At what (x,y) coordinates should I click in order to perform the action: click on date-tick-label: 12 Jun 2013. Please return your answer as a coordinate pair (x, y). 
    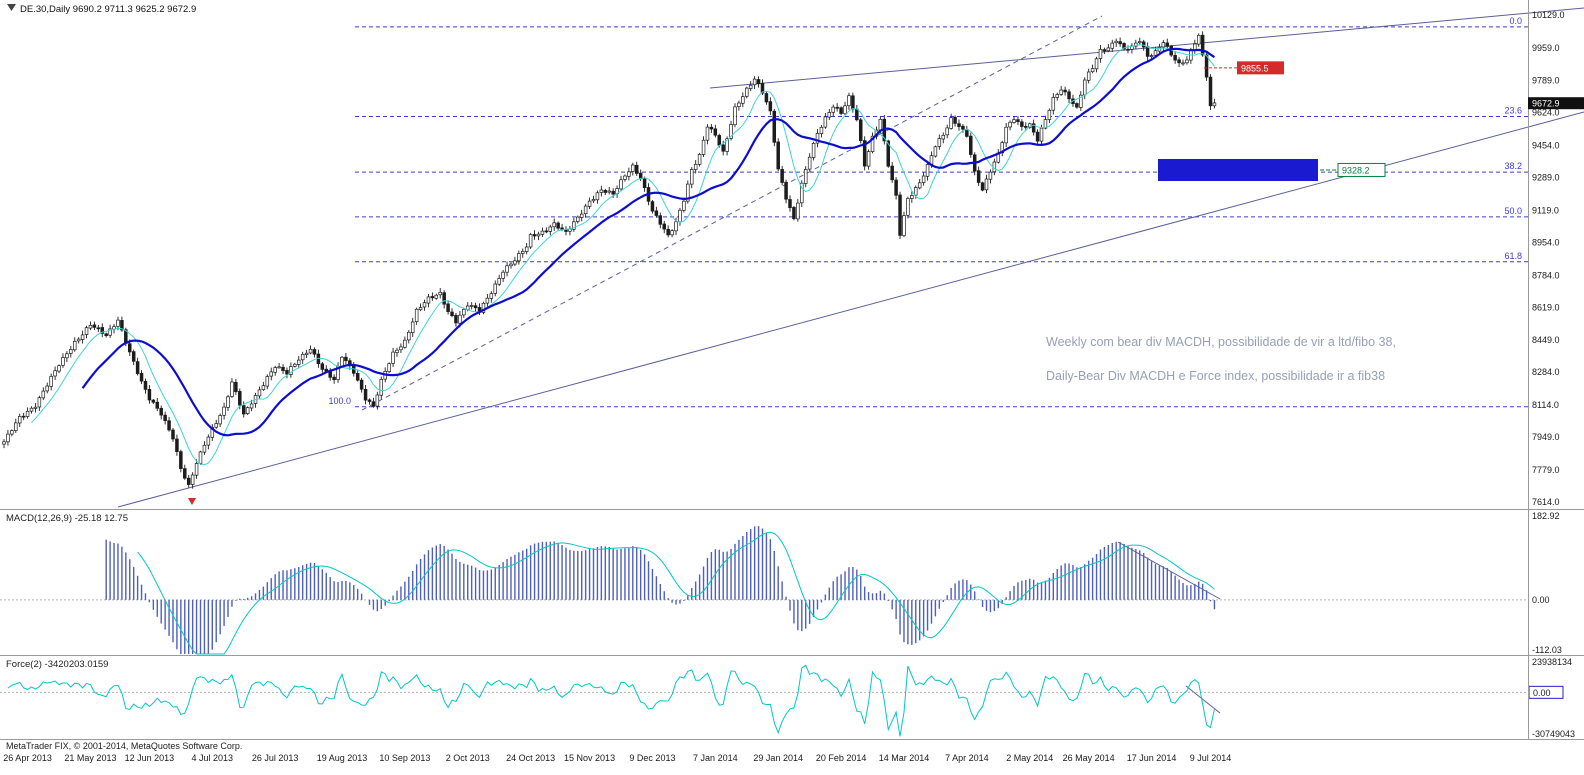
    Looking at the image, I should click on (150, 758).